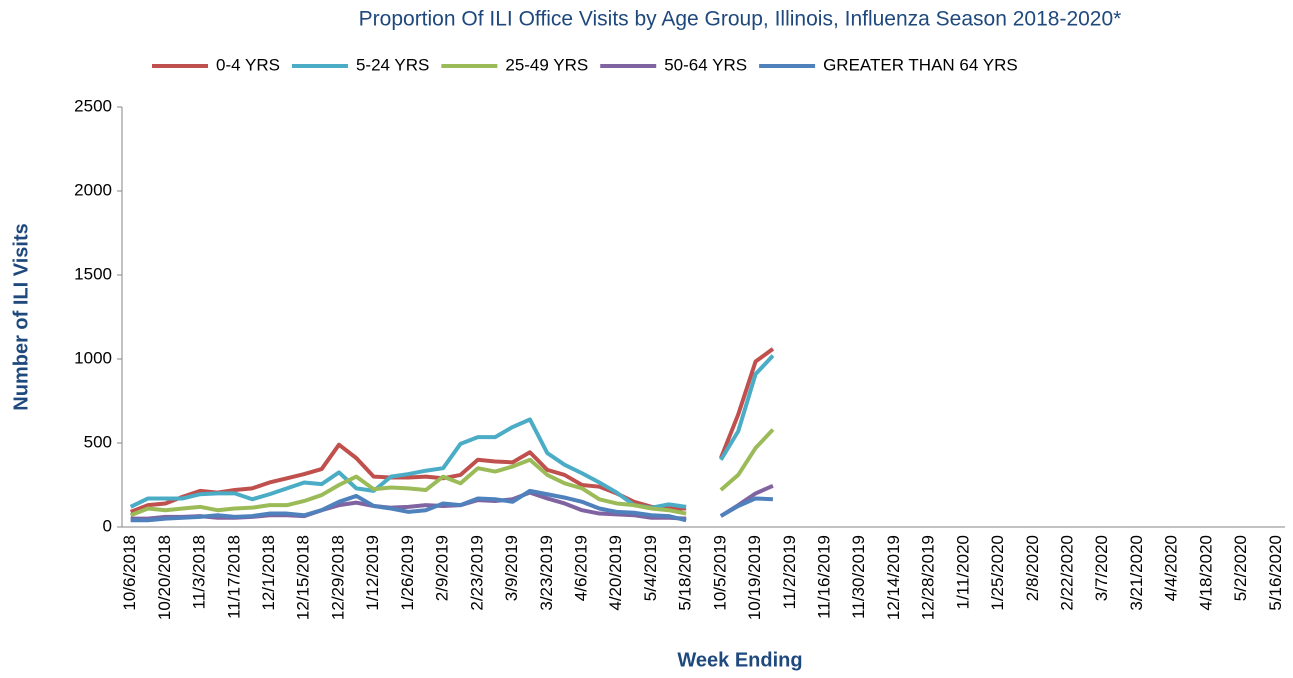  What do you see at coordinates (823, 577) in the screenshot?
I see `x-tick-label: 11/16/2019` at bounding box center [823, 577].